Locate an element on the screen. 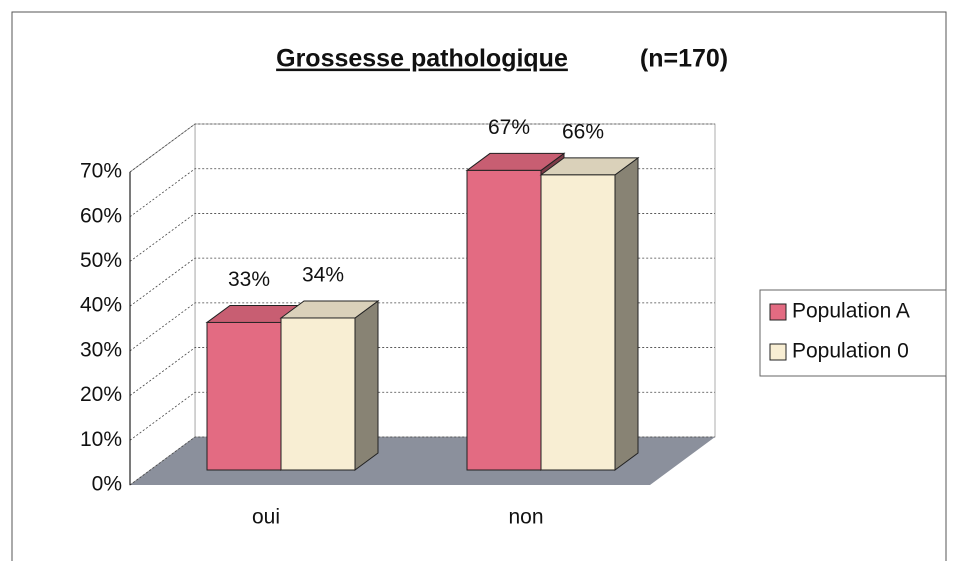  y-tick-label: 30% is located at coordinates (101, 349).